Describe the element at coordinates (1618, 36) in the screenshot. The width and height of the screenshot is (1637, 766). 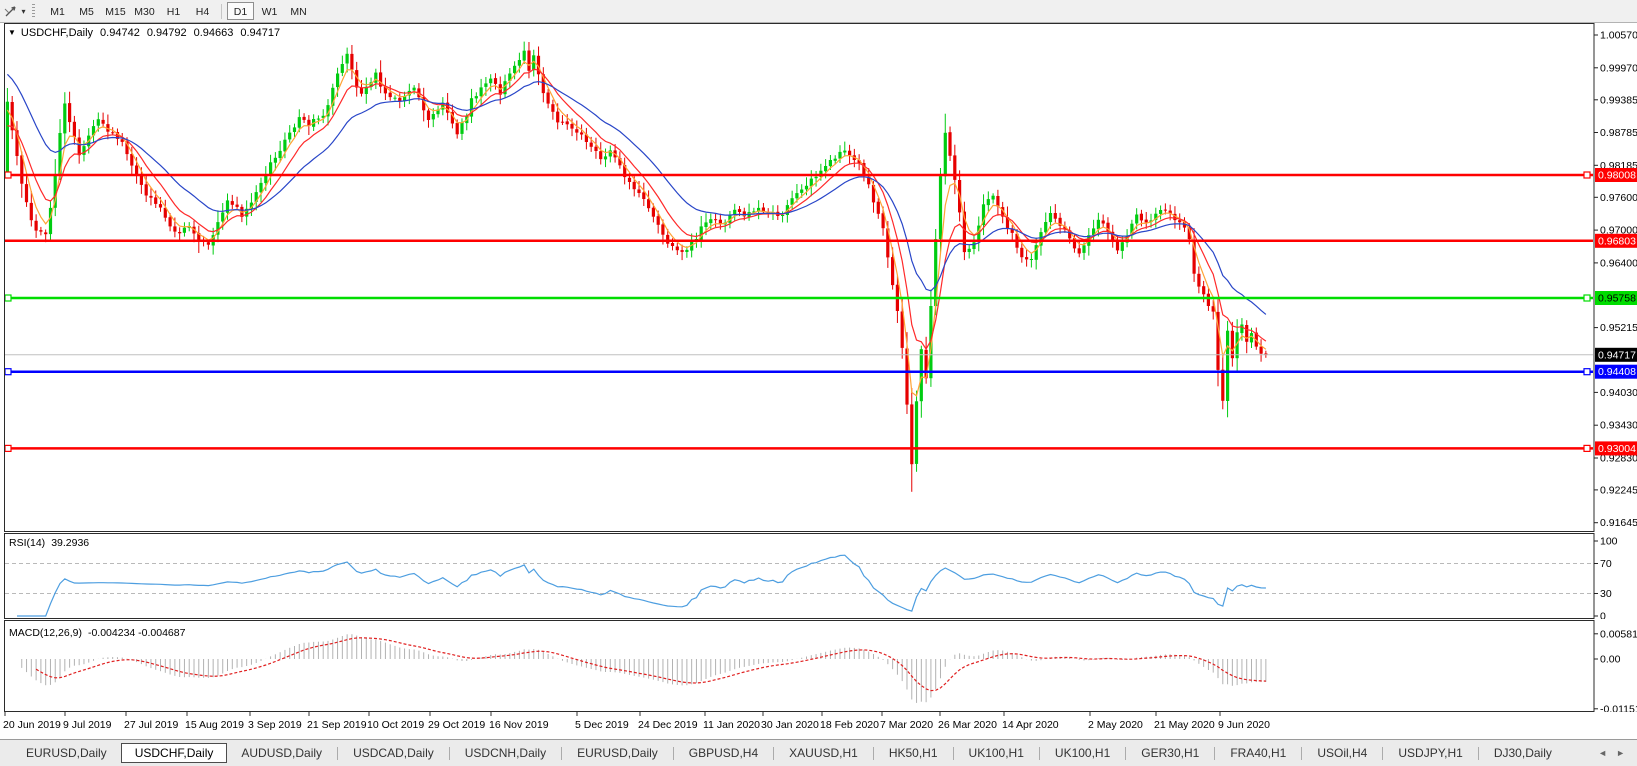
I see `price-tick-label: 1.00570` at that location.